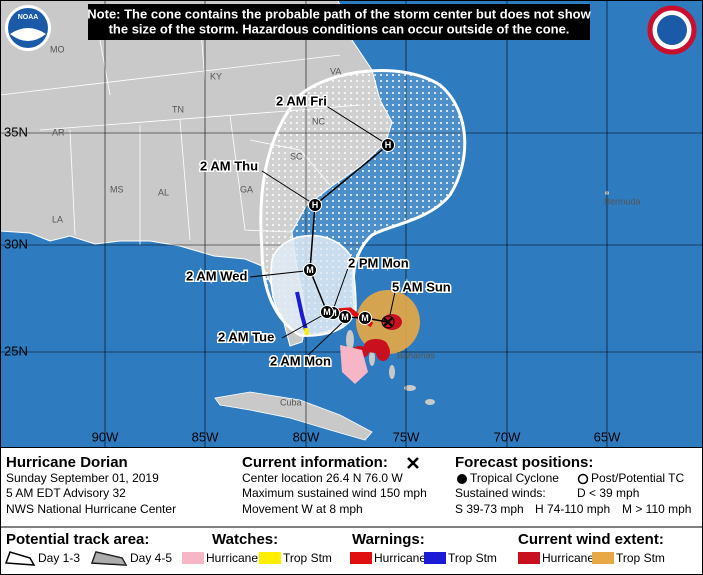 This screenshot has height=575, width=703. I want to click on legend-text: Day 4-5, so click(151, 558).